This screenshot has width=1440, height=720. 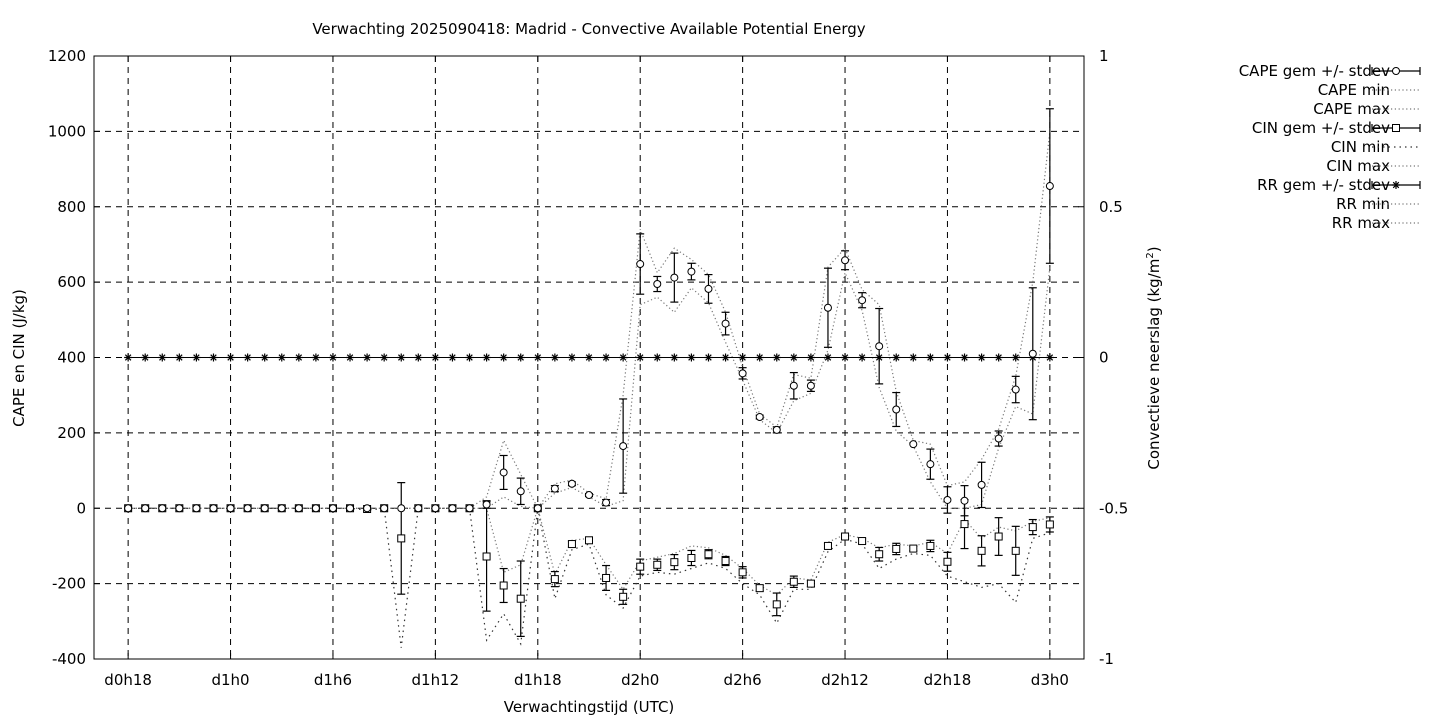 I want to click on y2-axis-label-sup: 2, so click(x=1150, y=255).